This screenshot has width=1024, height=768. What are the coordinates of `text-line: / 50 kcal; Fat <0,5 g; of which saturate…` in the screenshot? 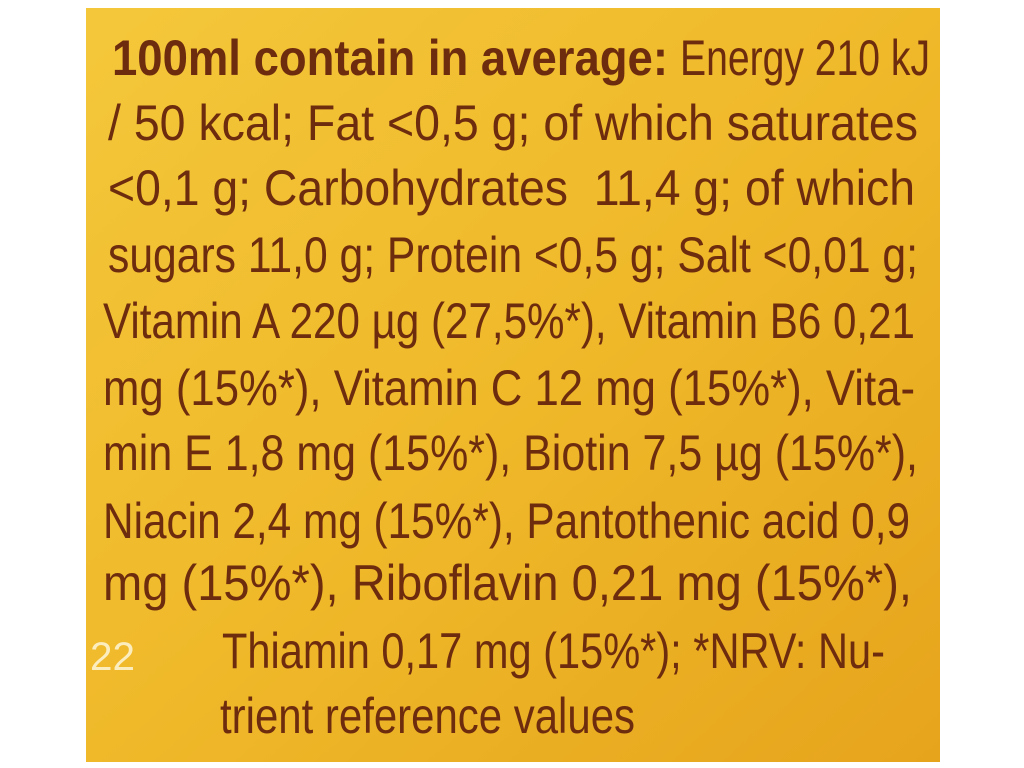 It's located at (513, 123).